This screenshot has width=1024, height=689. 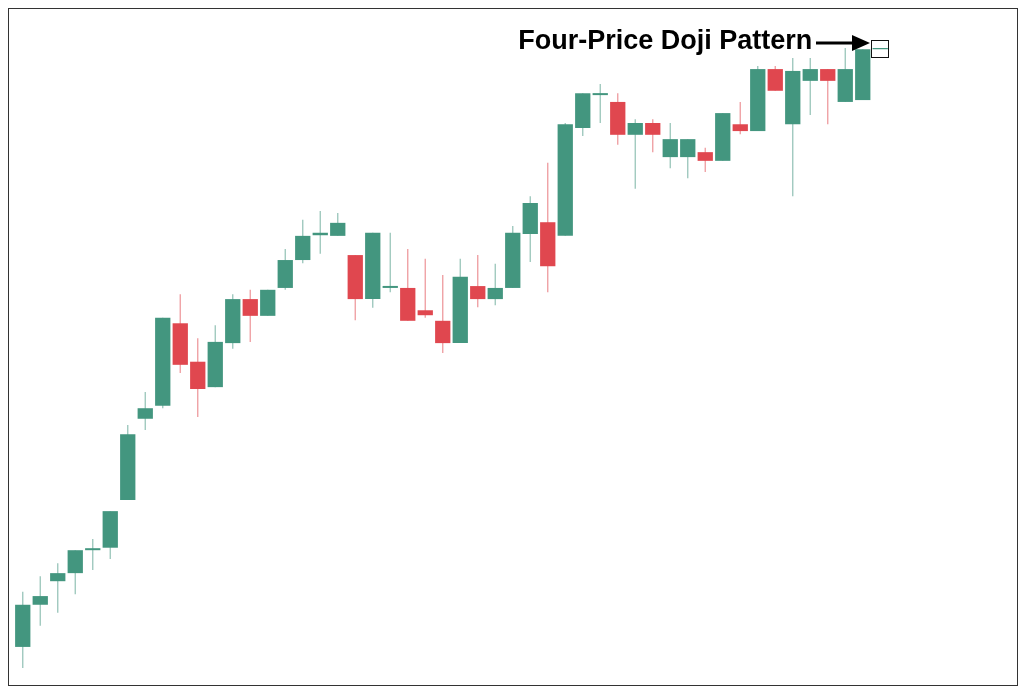 What do you see at coordinates (665, 41) in the screenshot?
I see `annotation: Four-Price Doji Pattern` at bounding box center [665, 41].